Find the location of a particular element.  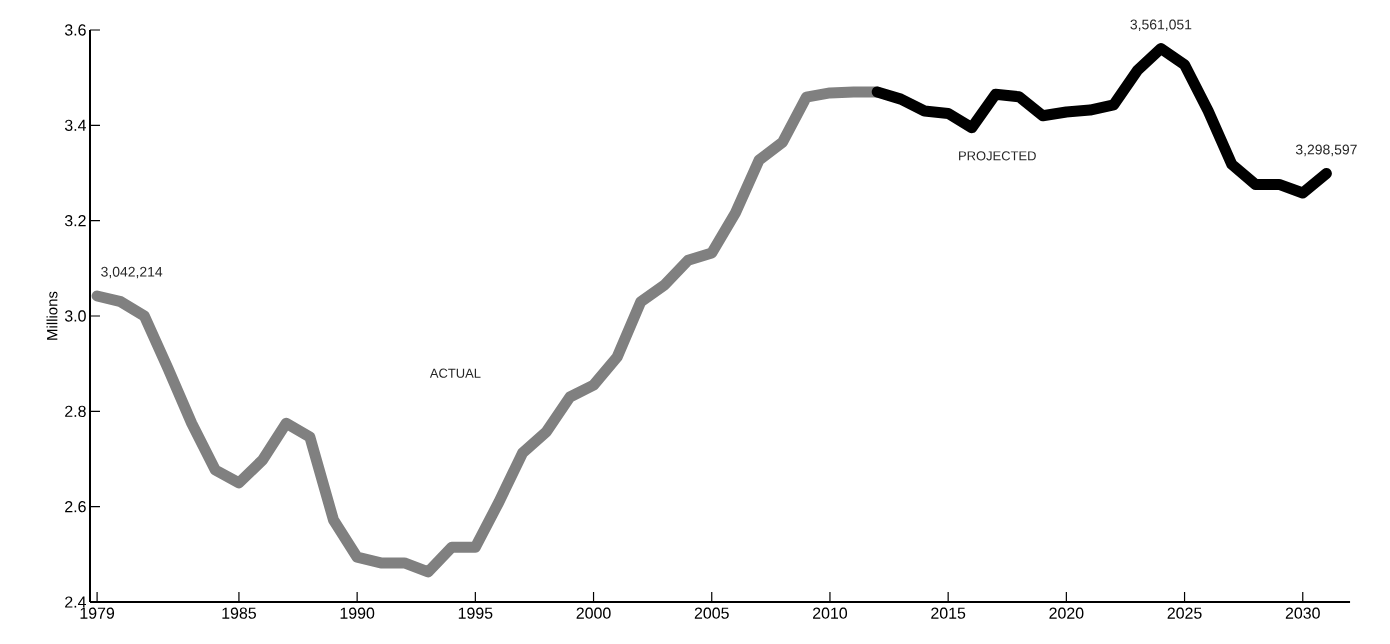

x-tick-label: 1995 is located at coordinates (475, 613).